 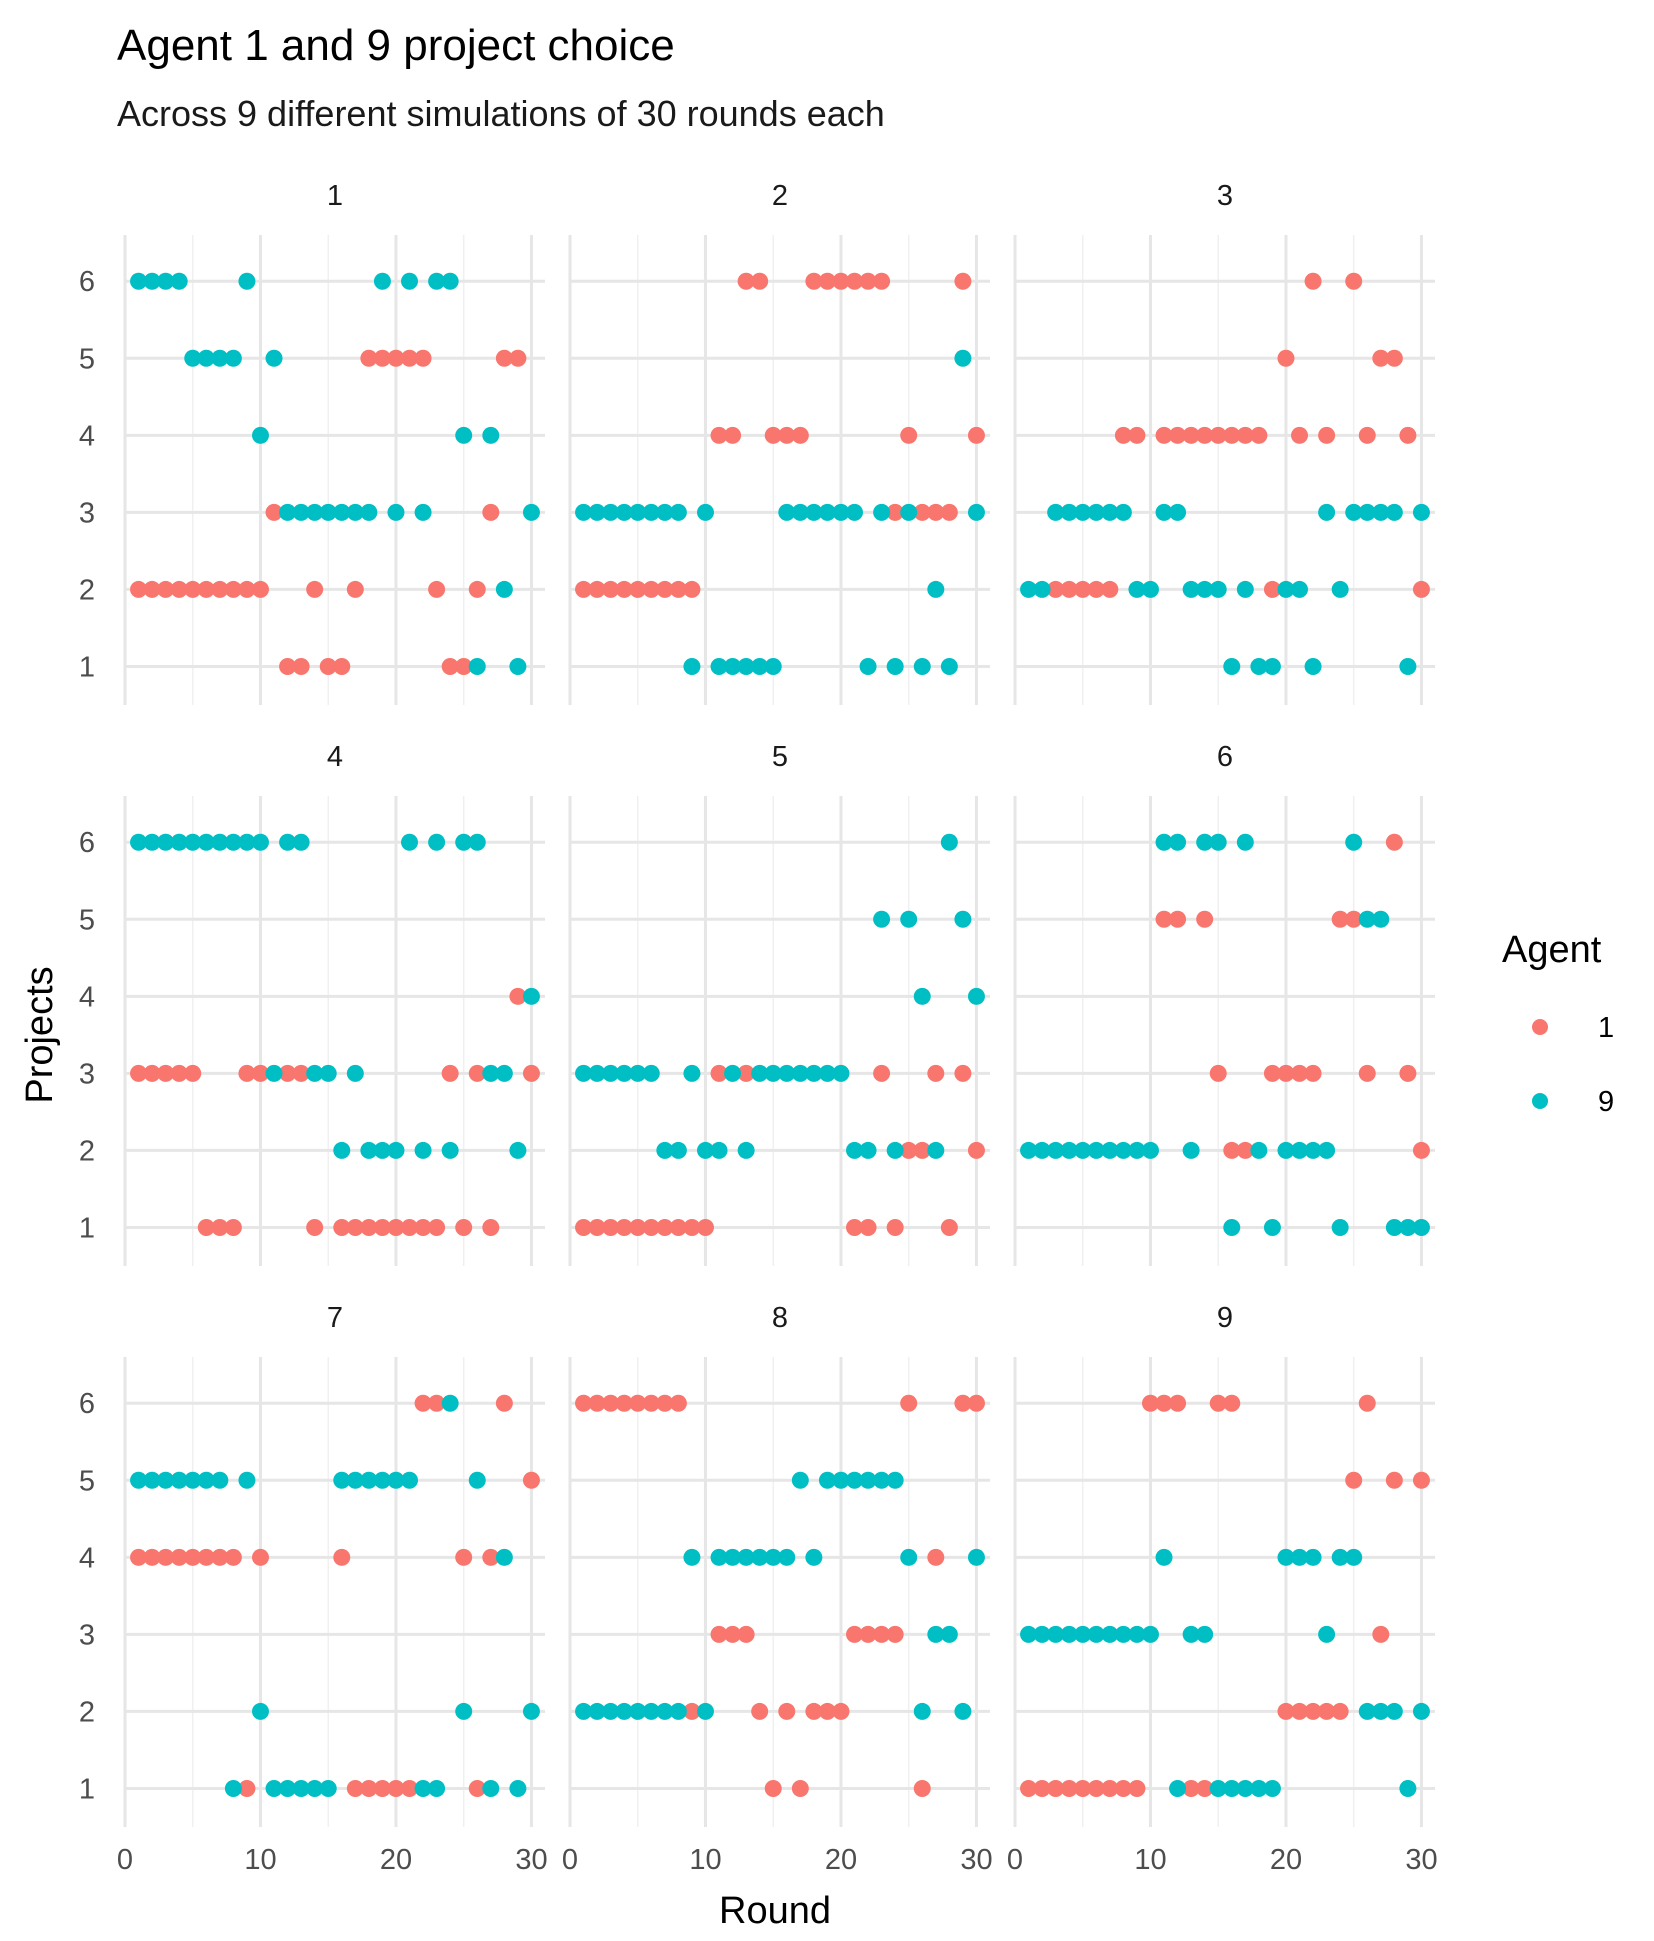 What do you see at coordinates (1225, 757) in the screenshot?
I see `facet-label: 6` at bounding box center [1225, 757].